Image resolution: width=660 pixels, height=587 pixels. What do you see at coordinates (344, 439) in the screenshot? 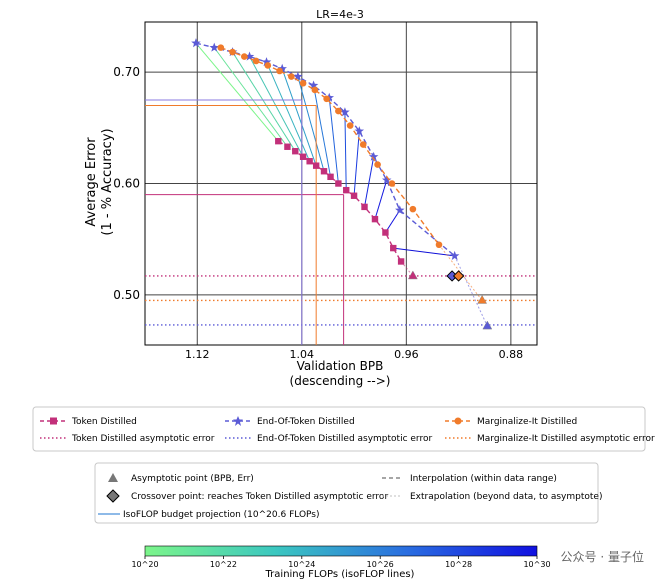
I see `legend-label-asymptotic: End-Of-Token Distilled asymptotic error` at bounding box center [344, 439].